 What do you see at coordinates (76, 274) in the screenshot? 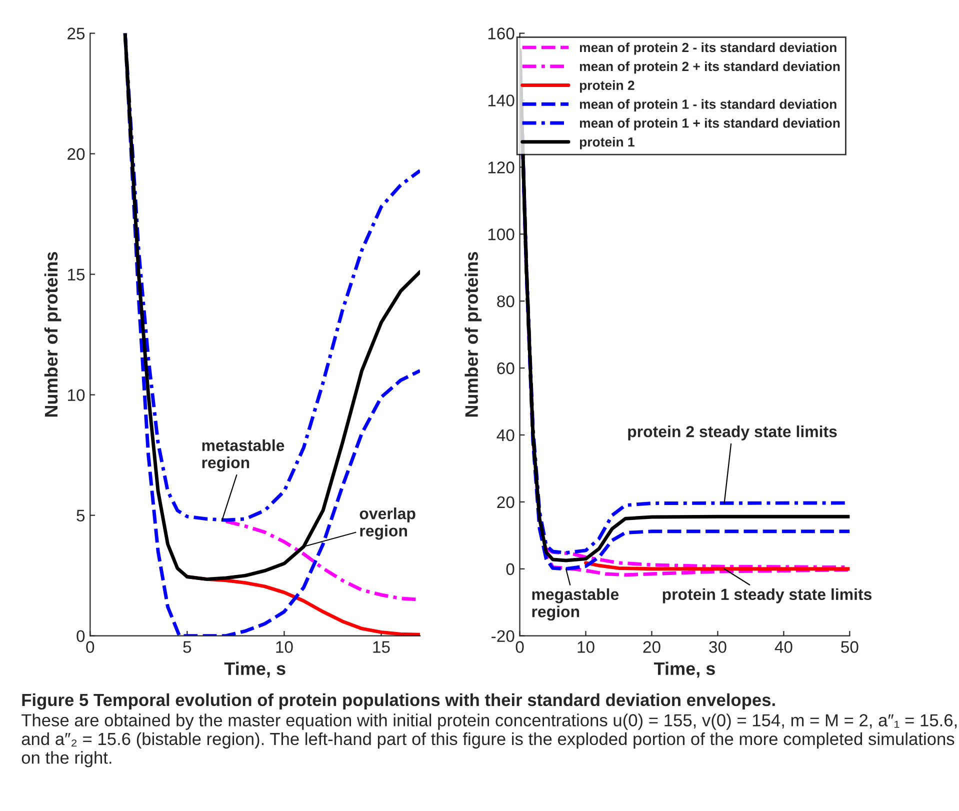
I see `y-tick-label: 15` at bounding box center [76, 274].